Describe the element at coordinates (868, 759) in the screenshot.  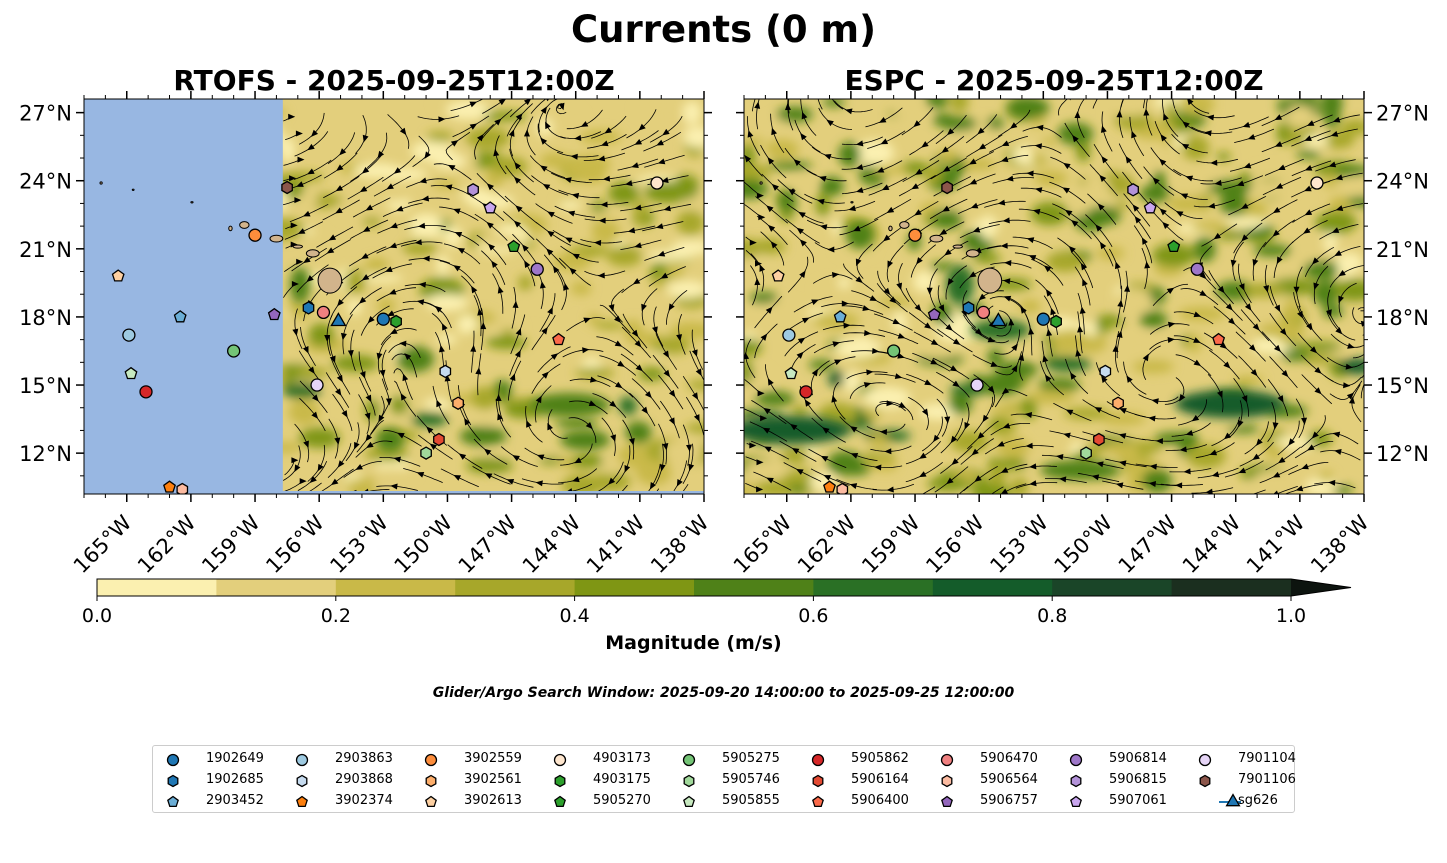
I see `legend-item: 5905862` at that location.